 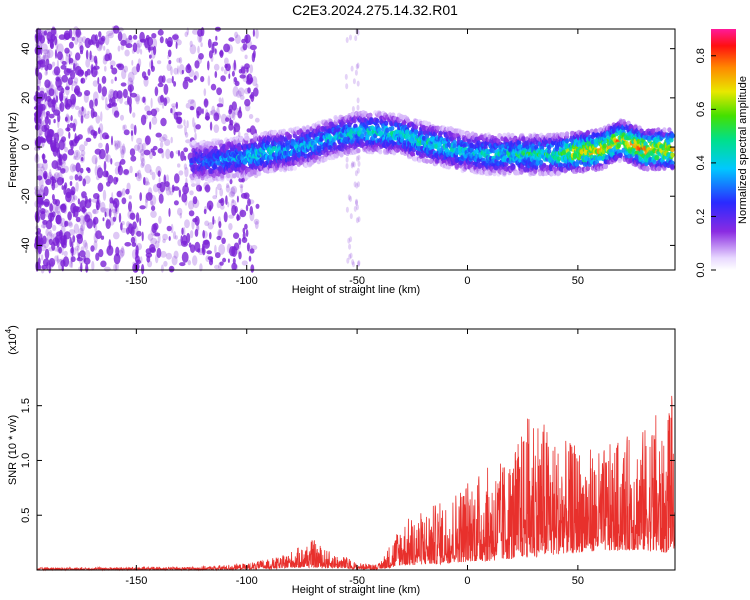 I want to click on snr-x-tick-label: -100, so click(x=247, y=581).